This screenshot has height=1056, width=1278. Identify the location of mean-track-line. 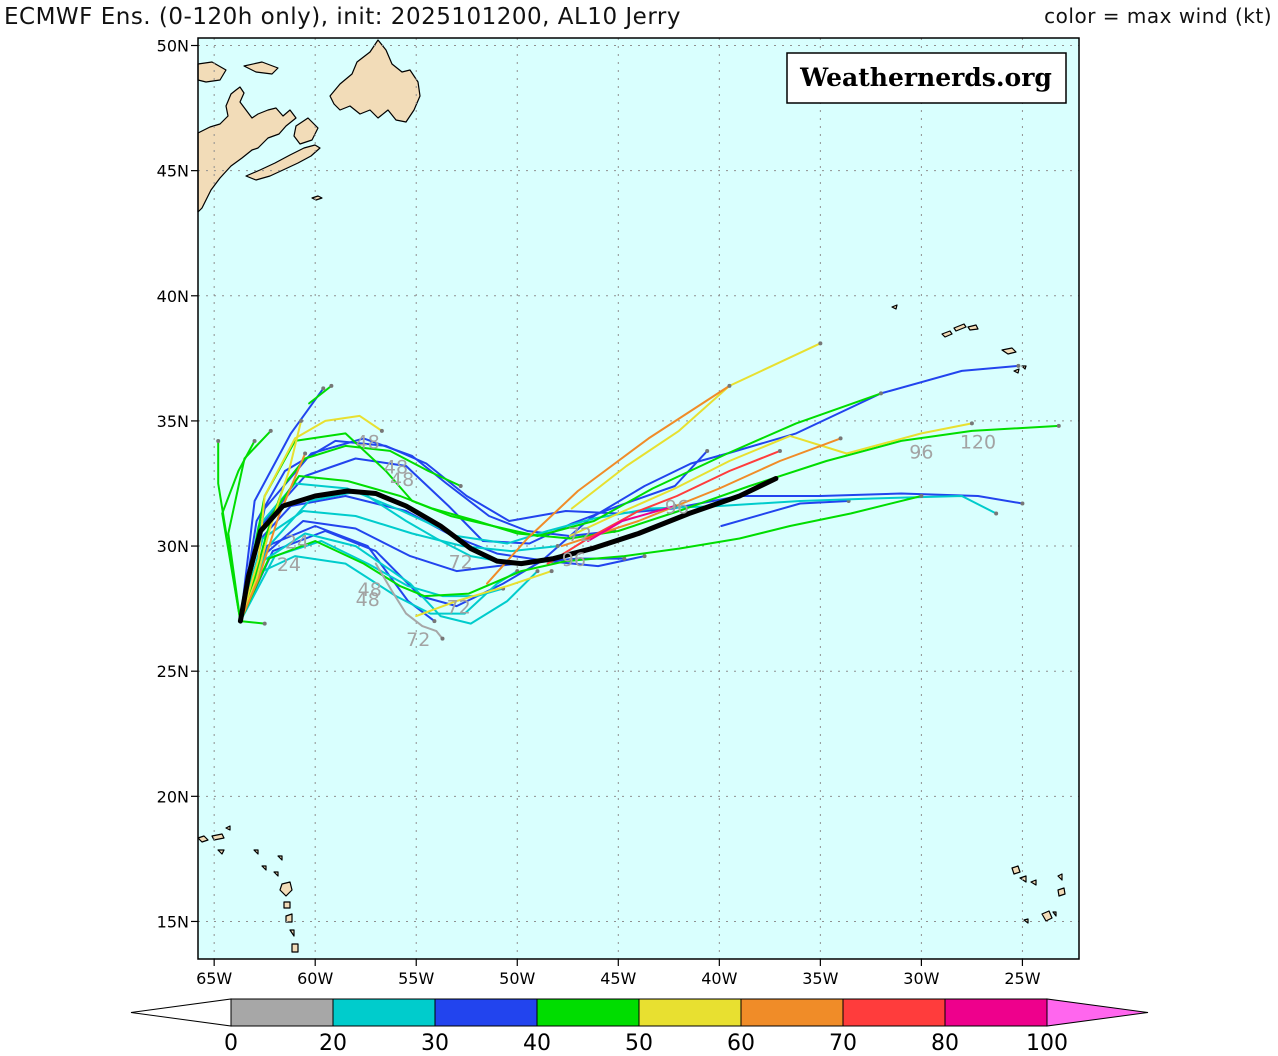
(508, 550).